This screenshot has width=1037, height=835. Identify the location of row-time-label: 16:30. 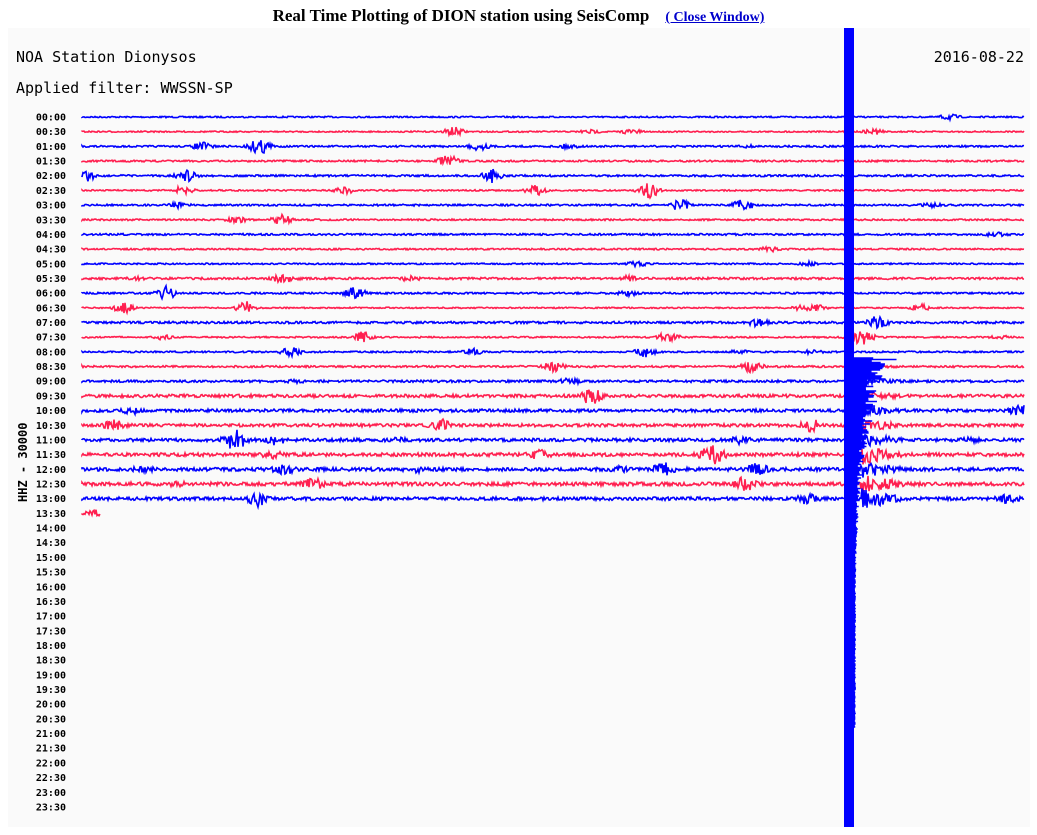
(51, 602).